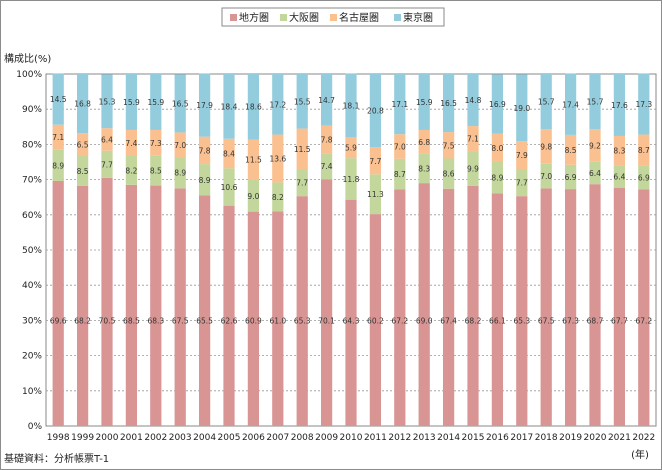 This screenshot has width=662, height=470. I want to click on data-label: 7.8, so click(205, 150).